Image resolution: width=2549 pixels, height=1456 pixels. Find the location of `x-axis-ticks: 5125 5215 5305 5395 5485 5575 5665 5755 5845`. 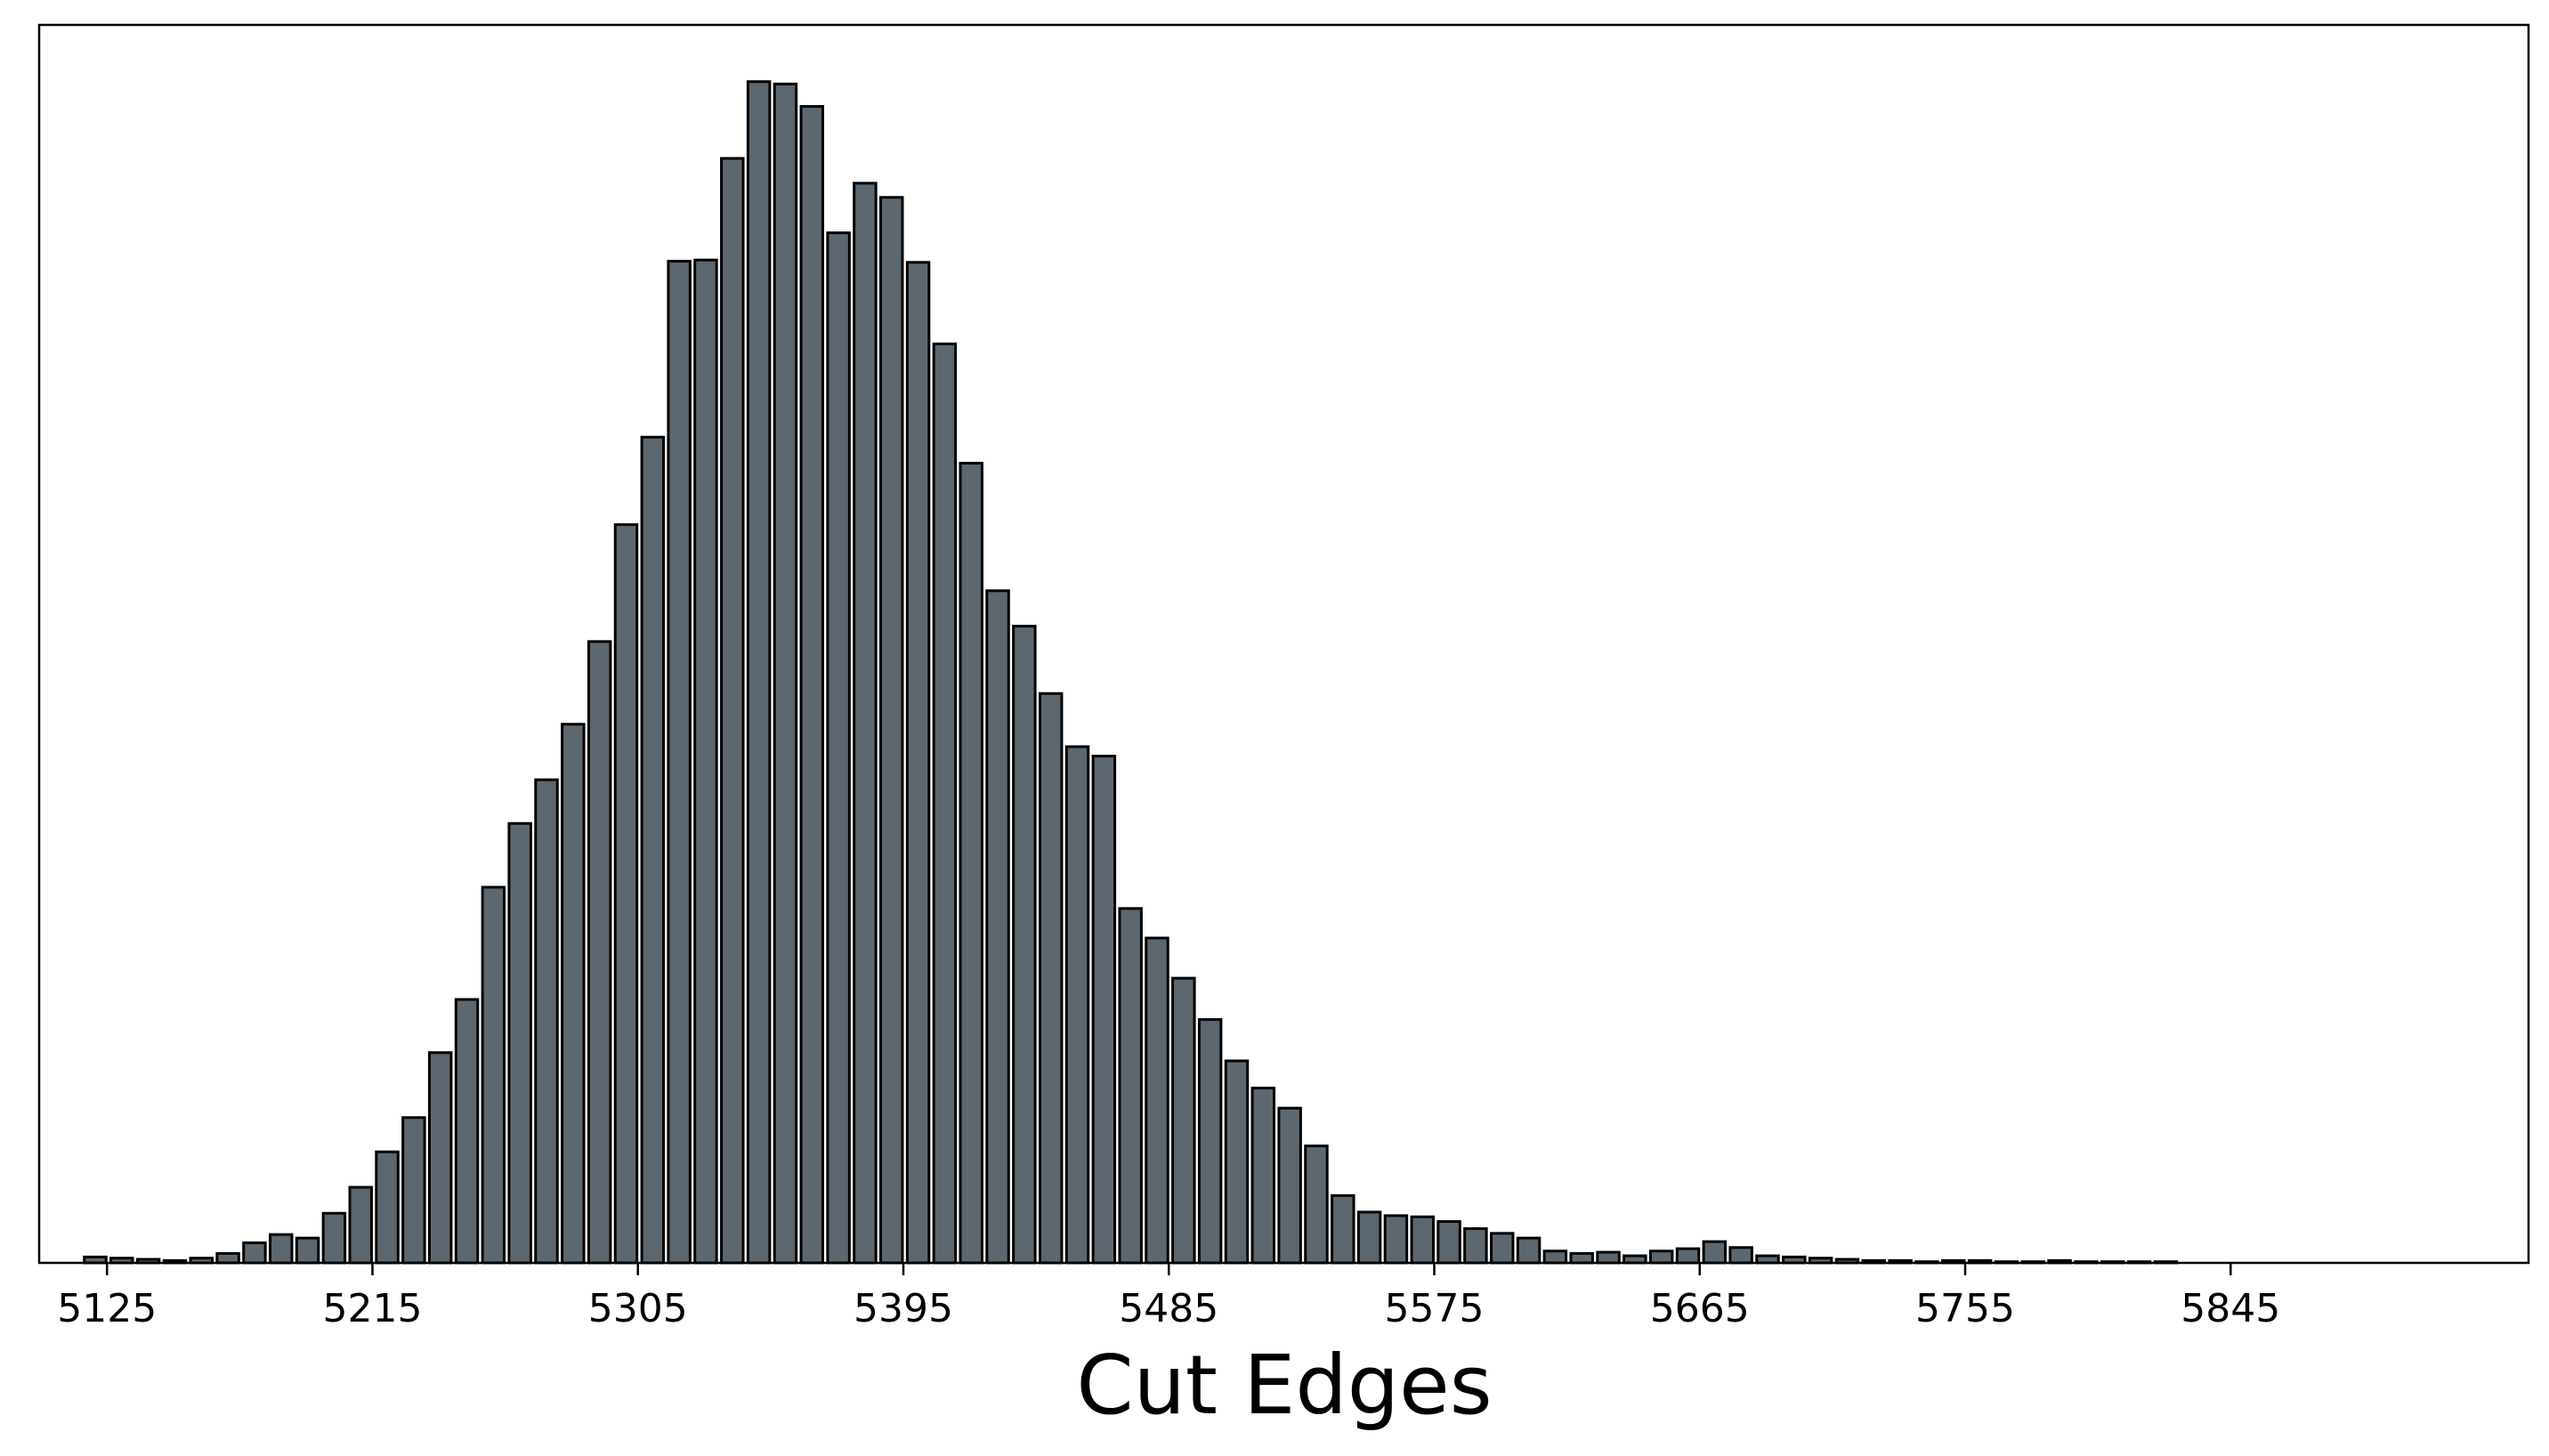

x-axis-ticks: 5125 5215 5305 5395 5485 5575 5665 5755 5845 is located at coordinates (1168, 1297).